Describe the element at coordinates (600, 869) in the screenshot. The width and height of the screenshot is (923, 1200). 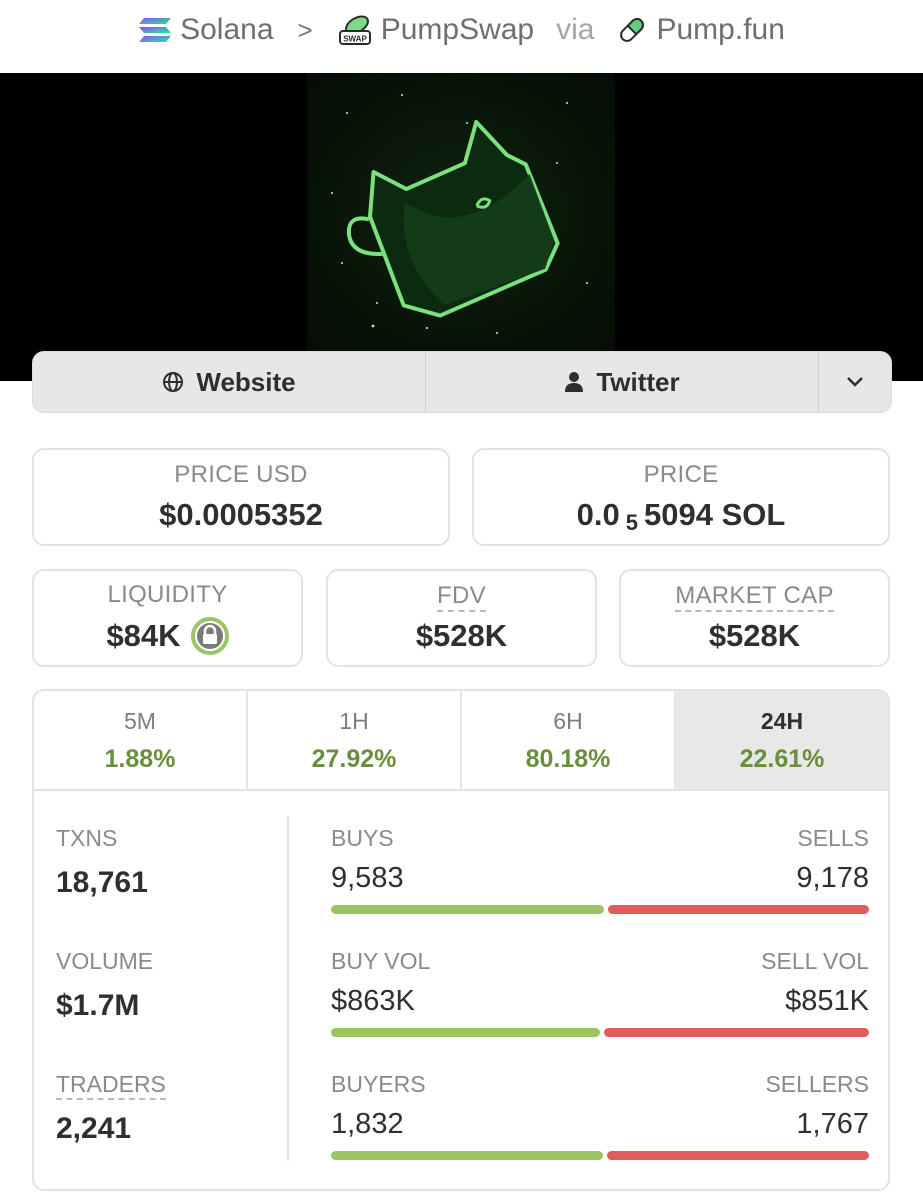
I see `buys-sells-row: BUYS SELLS 9,583 9,178` at that location.